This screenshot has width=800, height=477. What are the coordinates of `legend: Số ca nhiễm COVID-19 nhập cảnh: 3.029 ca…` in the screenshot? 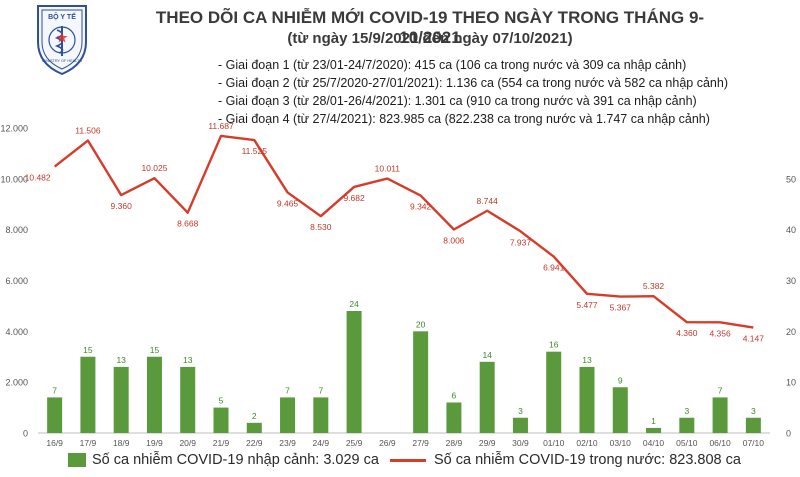 It's located at (428, 463).